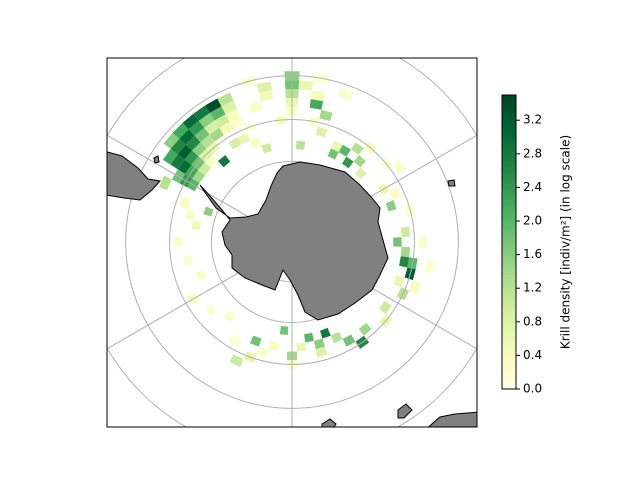 This screenshot has height=480, width=640. What do you see at coordinates (532, 120) in the screenshot?
I see `colorbar-tick-label: 3.2` at bounding box center [532, 120].